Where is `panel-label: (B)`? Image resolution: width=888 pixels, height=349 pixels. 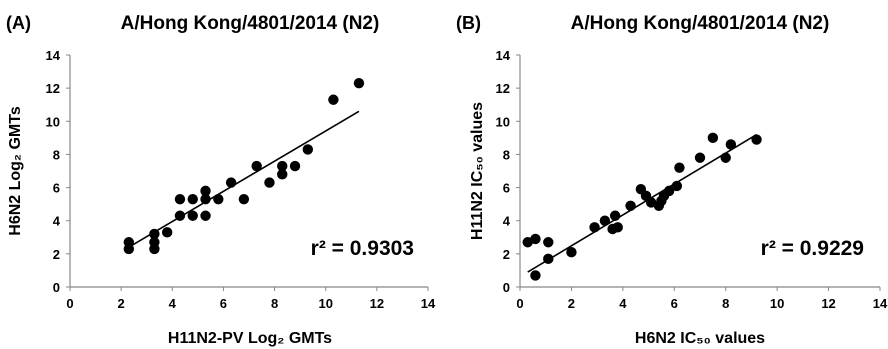
panel-label: (B) is located at coordinates (468, 23).